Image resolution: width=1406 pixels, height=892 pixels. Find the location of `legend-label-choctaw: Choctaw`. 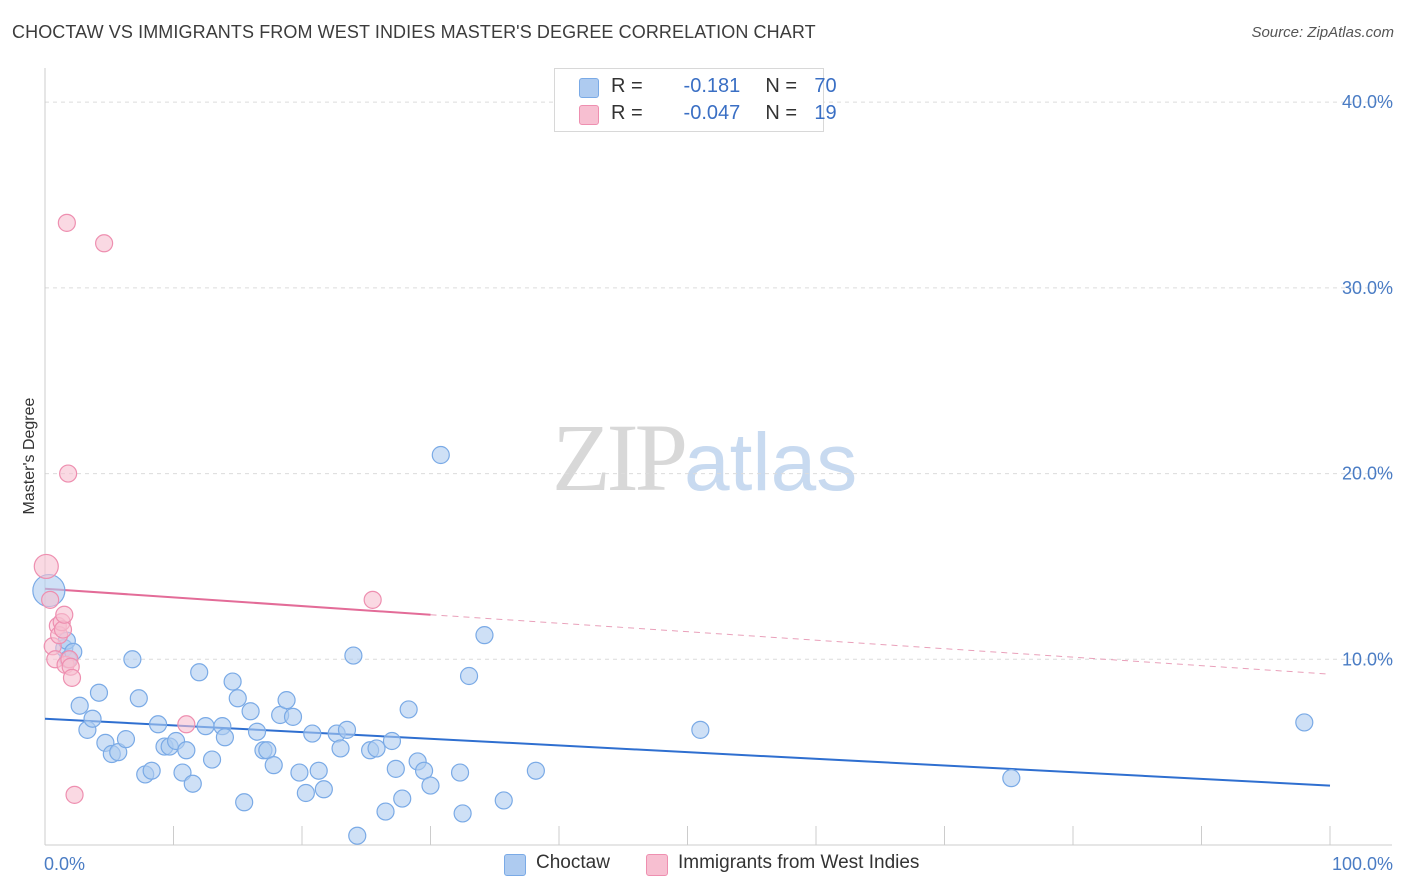

legend-label-choctaw: Choctaw is located at coordinates (573, 862).